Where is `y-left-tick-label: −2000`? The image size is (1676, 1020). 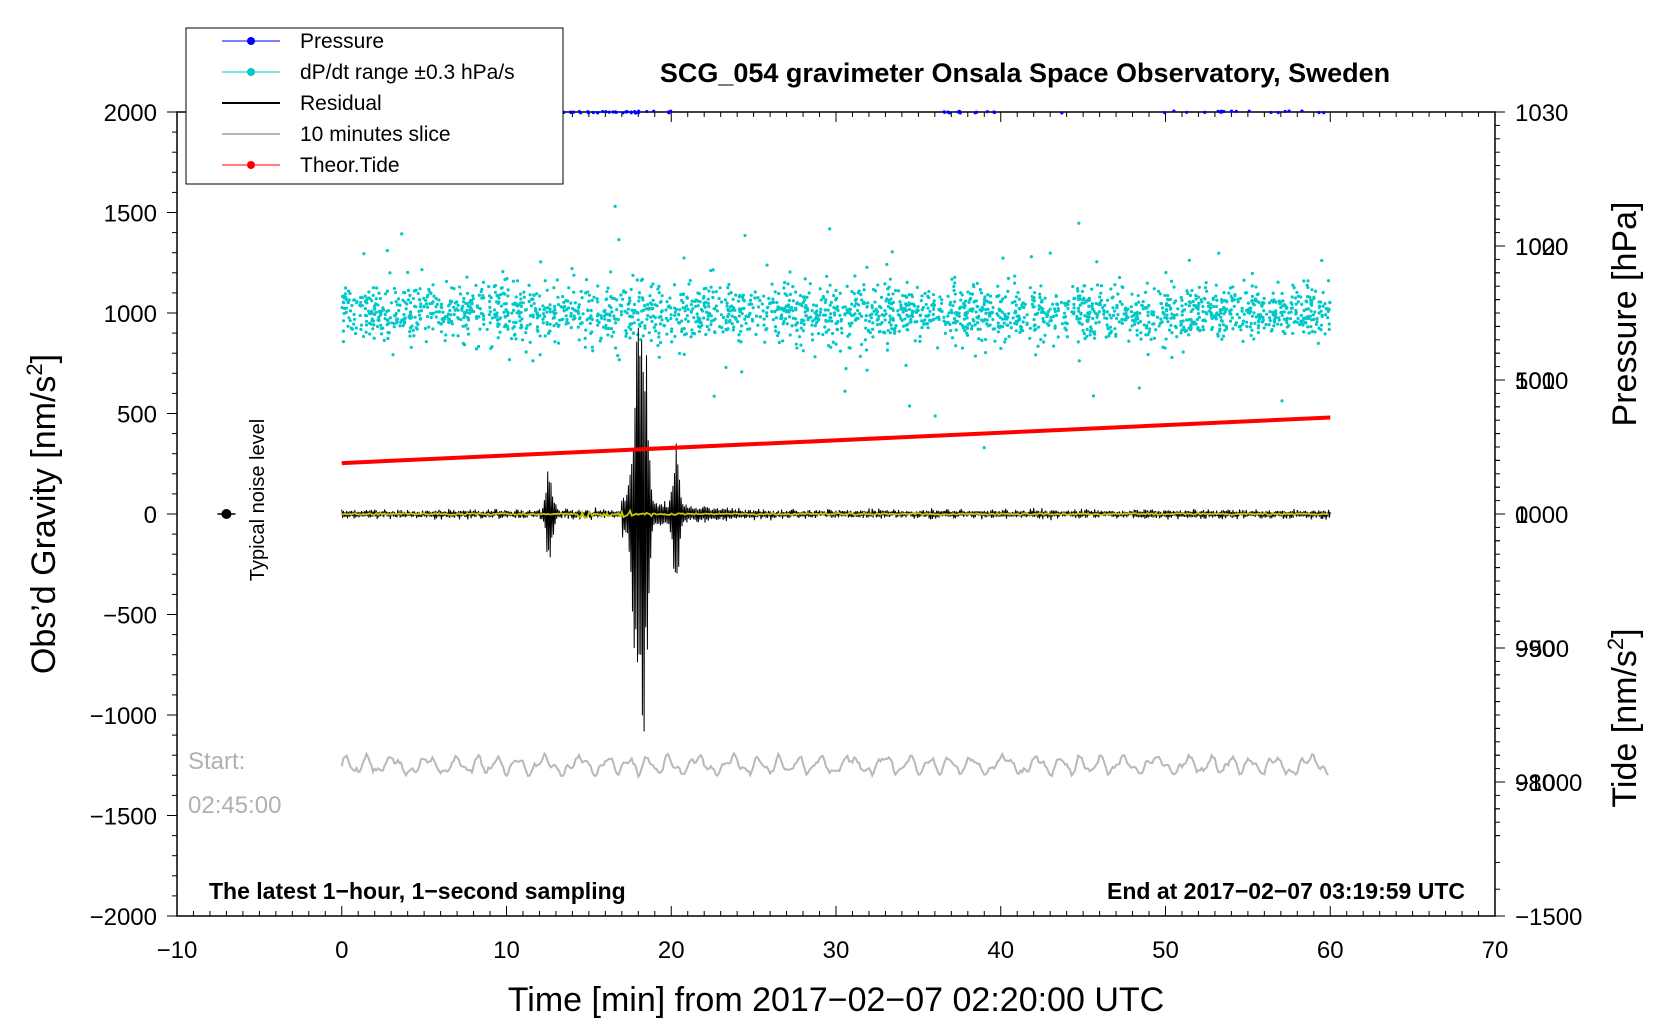 y-left-tick-label: −2000 is located at coordinates (123, 917).